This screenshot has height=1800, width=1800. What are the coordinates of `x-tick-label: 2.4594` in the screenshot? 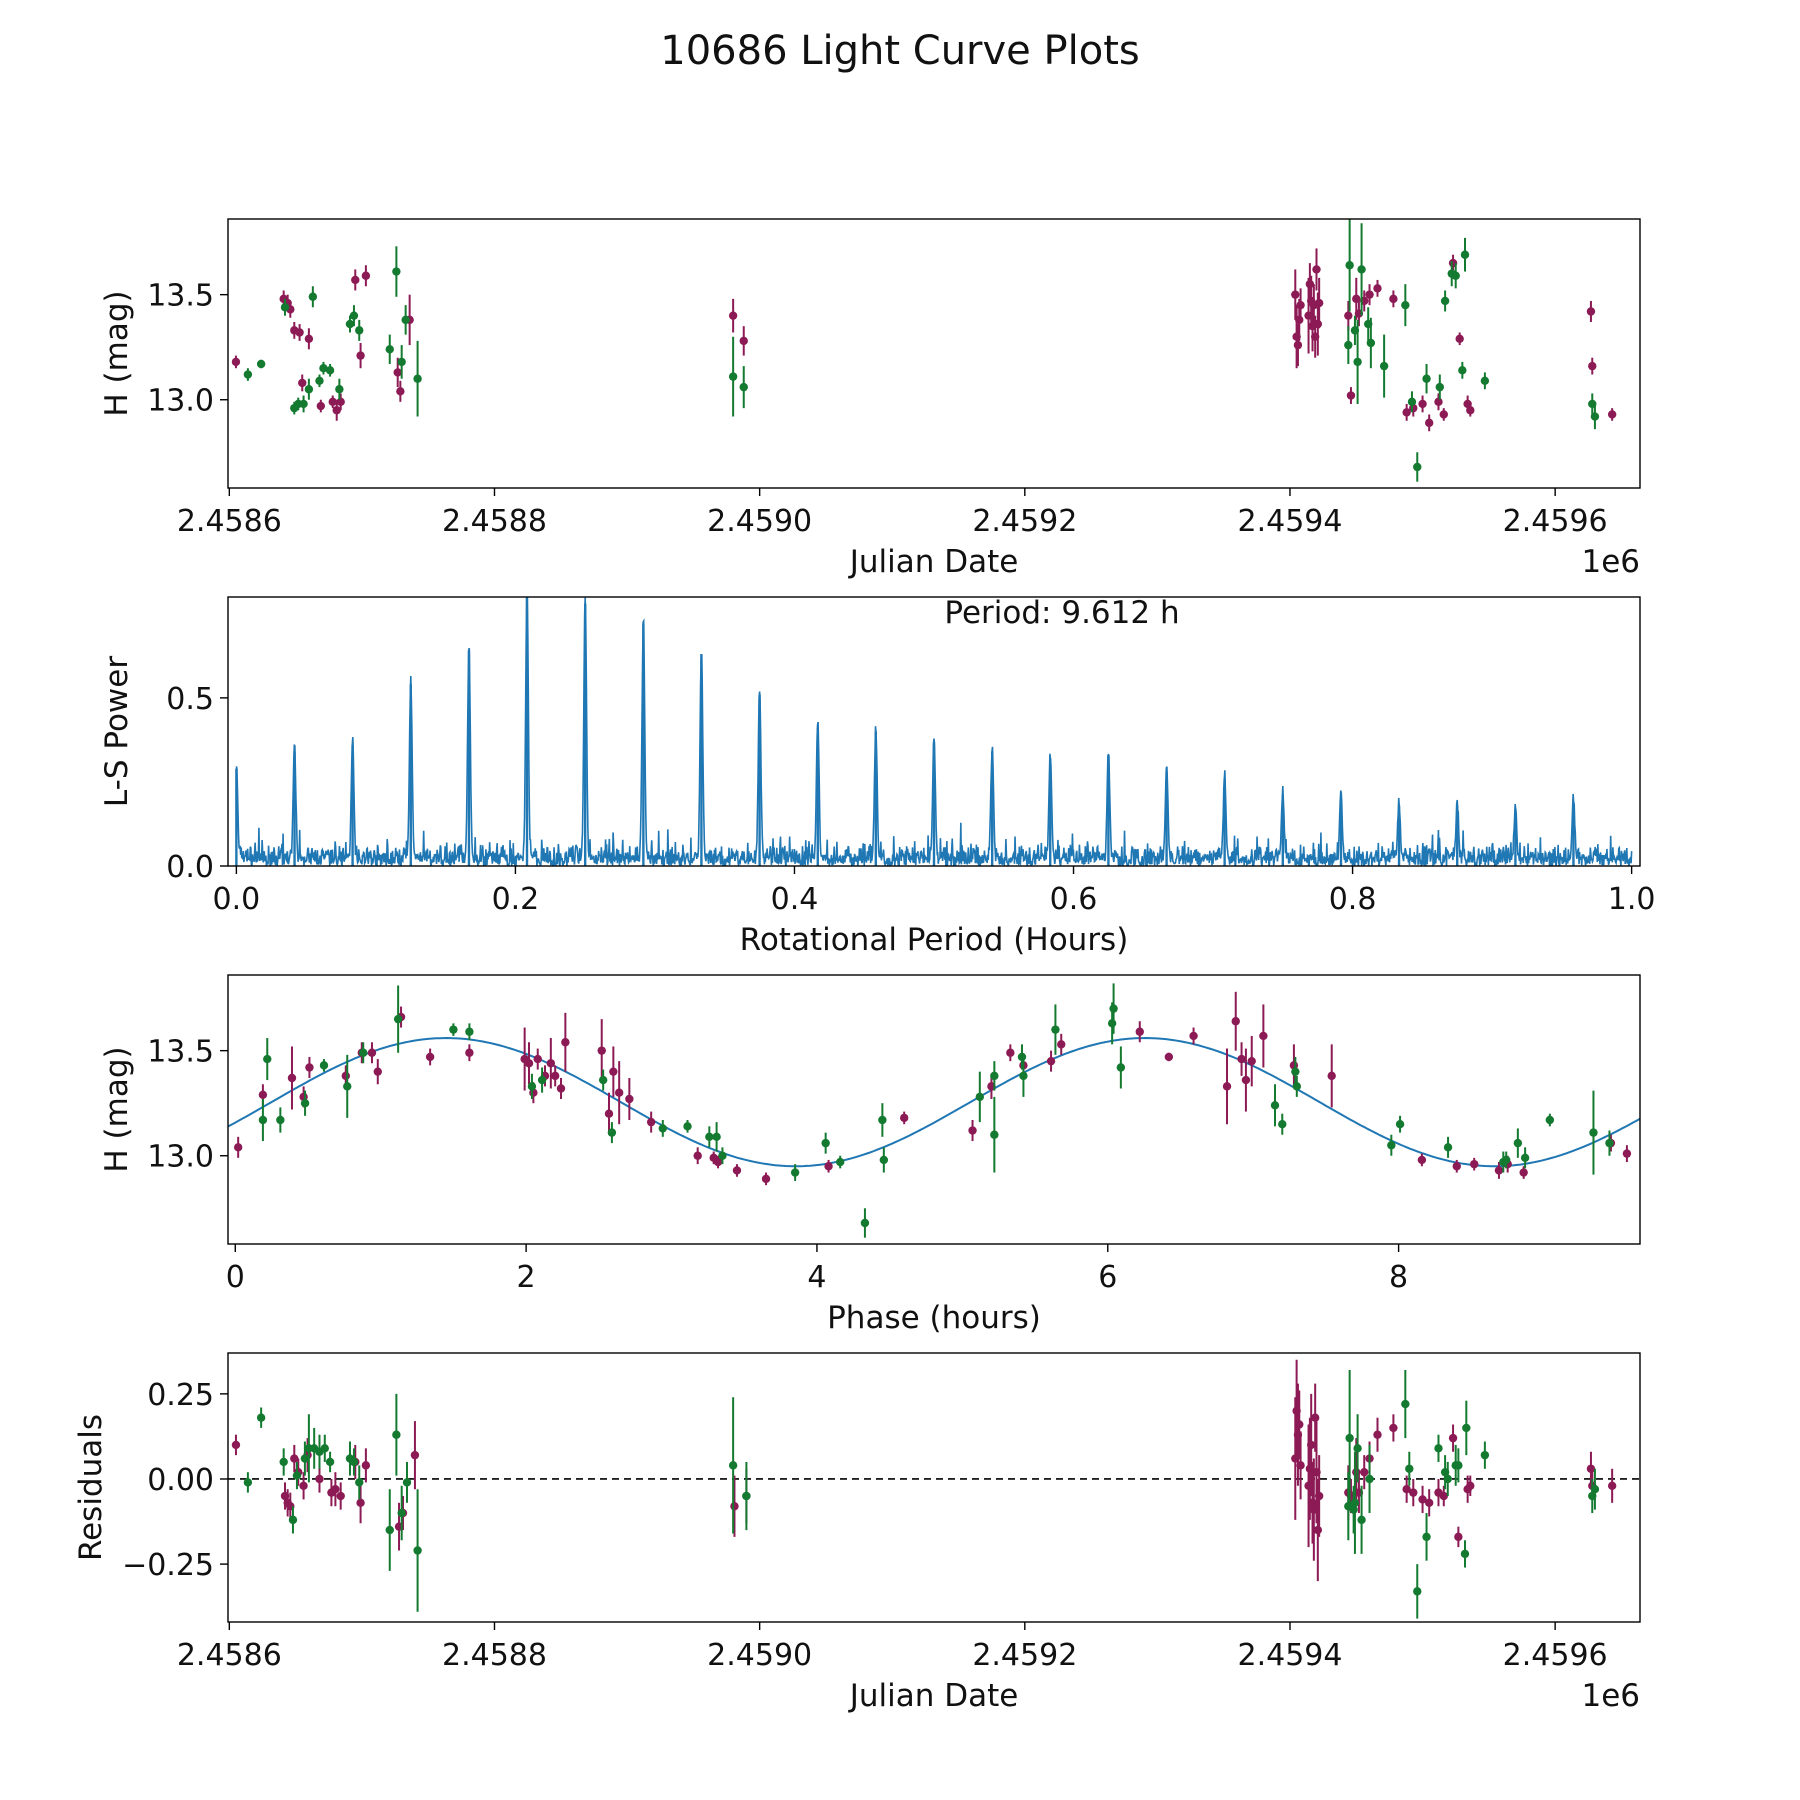 It's located at (1289, 1655).